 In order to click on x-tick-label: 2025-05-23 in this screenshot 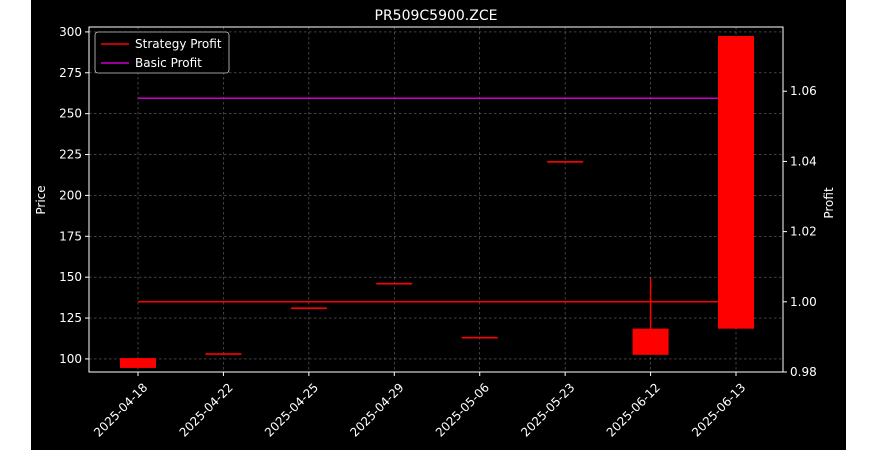, I will do `click(547, 409)`.